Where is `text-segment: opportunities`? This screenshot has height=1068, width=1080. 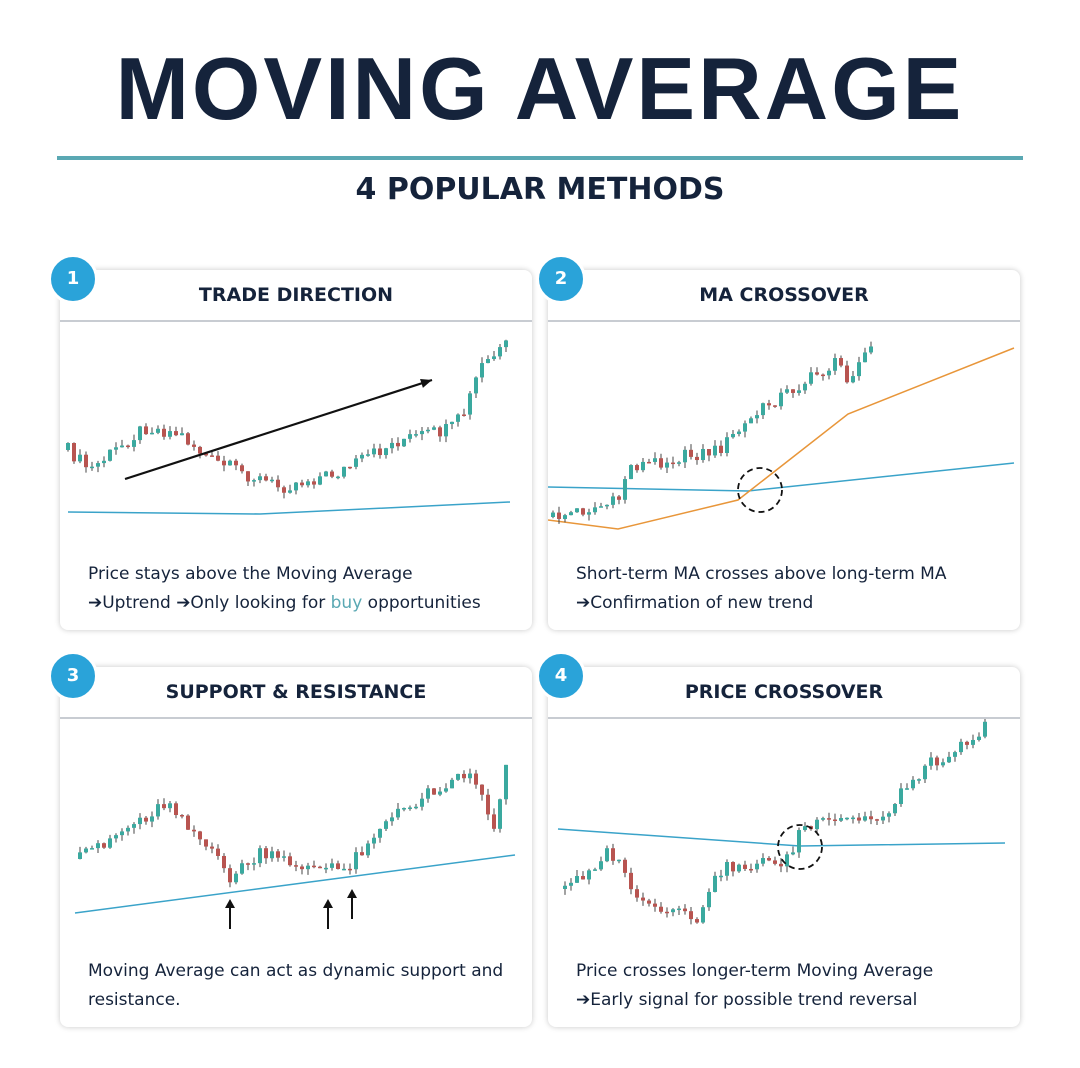
text-segment: opportunities is located at coordinates (421, 603).